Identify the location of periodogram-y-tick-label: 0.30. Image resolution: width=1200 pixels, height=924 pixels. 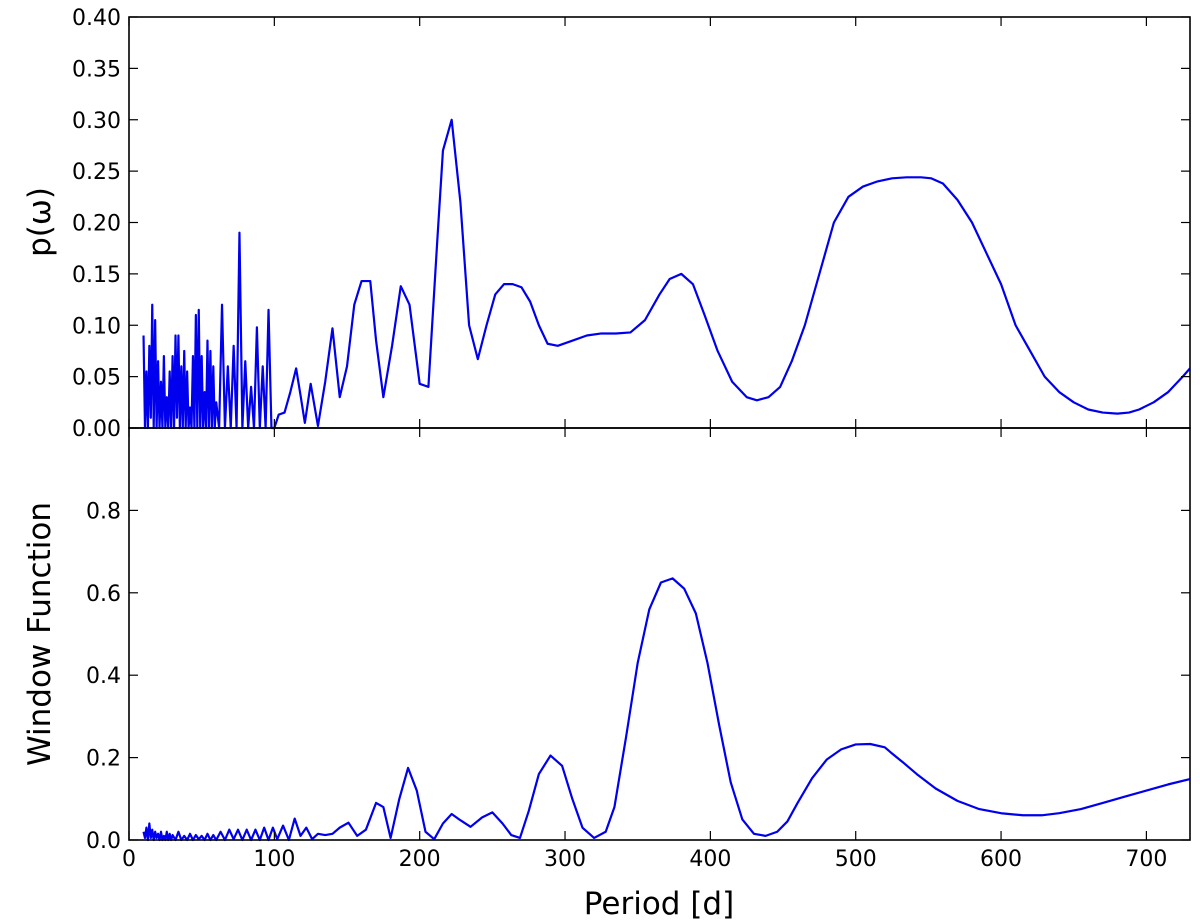
(96, 121).